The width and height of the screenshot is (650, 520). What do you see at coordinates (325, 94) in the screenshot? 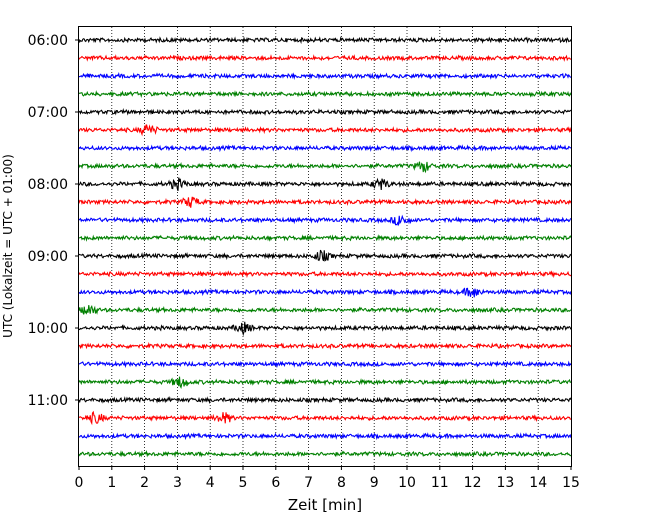
I see `trace-06:45` at bounding box center [325, 94].